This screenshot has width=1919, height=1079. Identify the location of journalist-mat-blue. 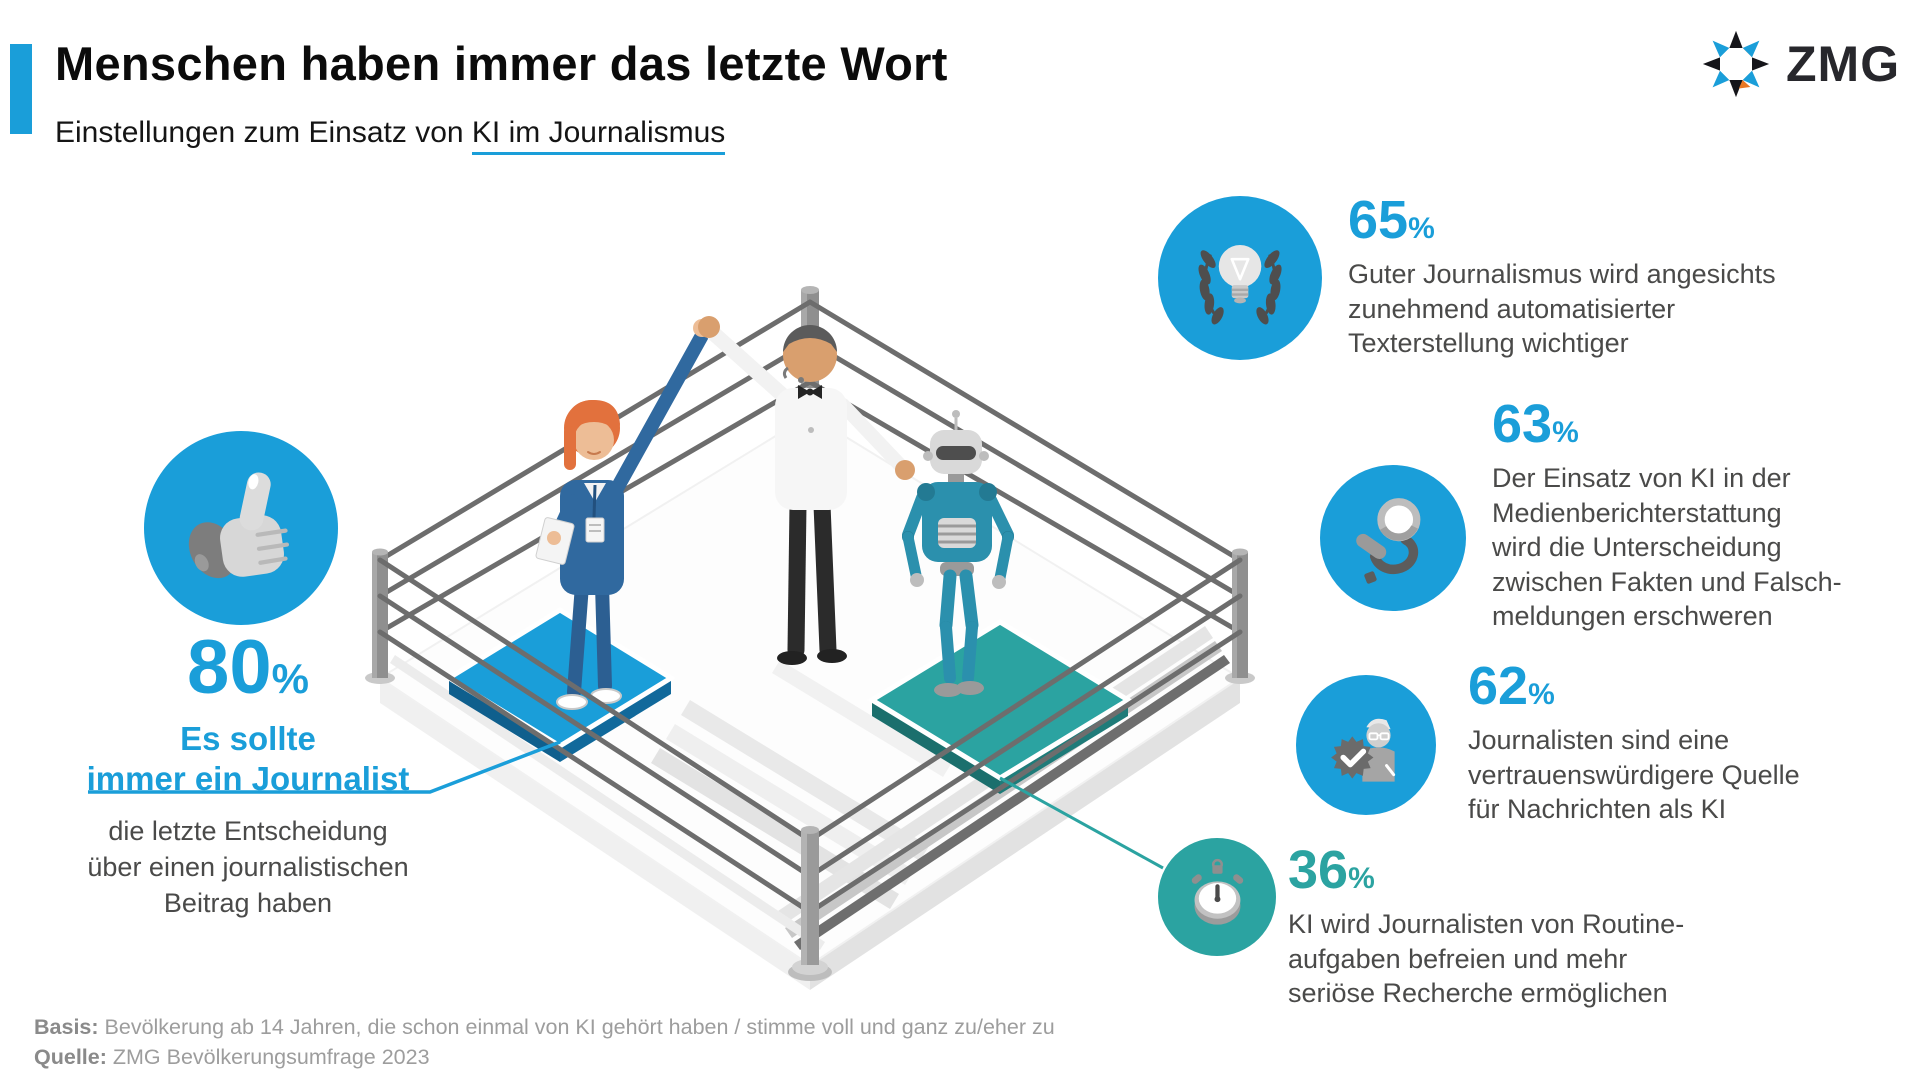
(560, 684).